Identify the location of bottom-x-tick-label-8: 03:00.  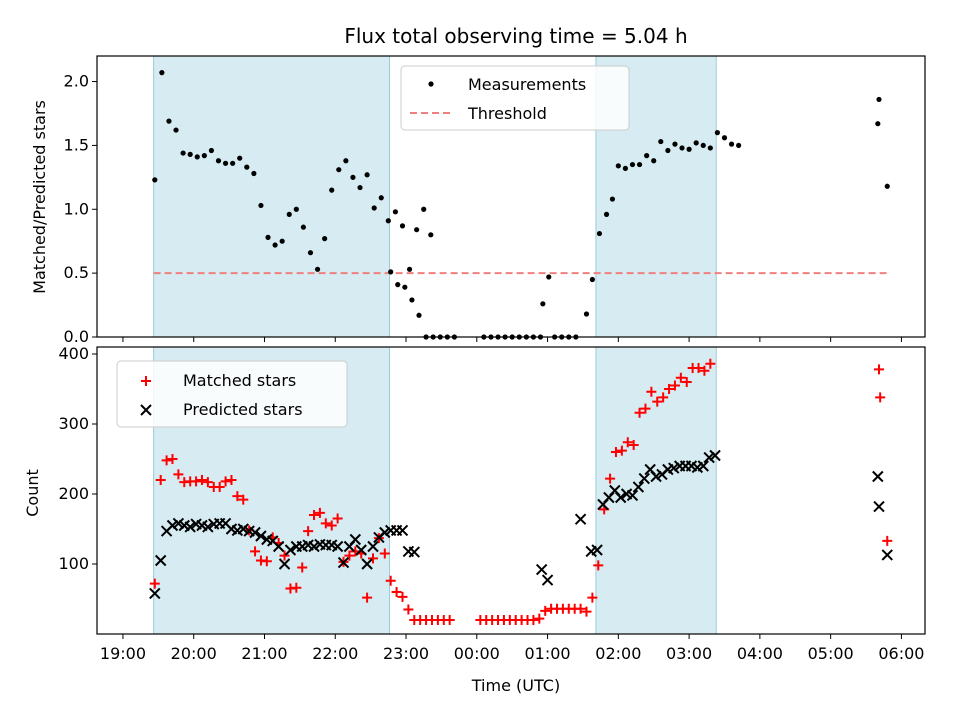
(689, 653).